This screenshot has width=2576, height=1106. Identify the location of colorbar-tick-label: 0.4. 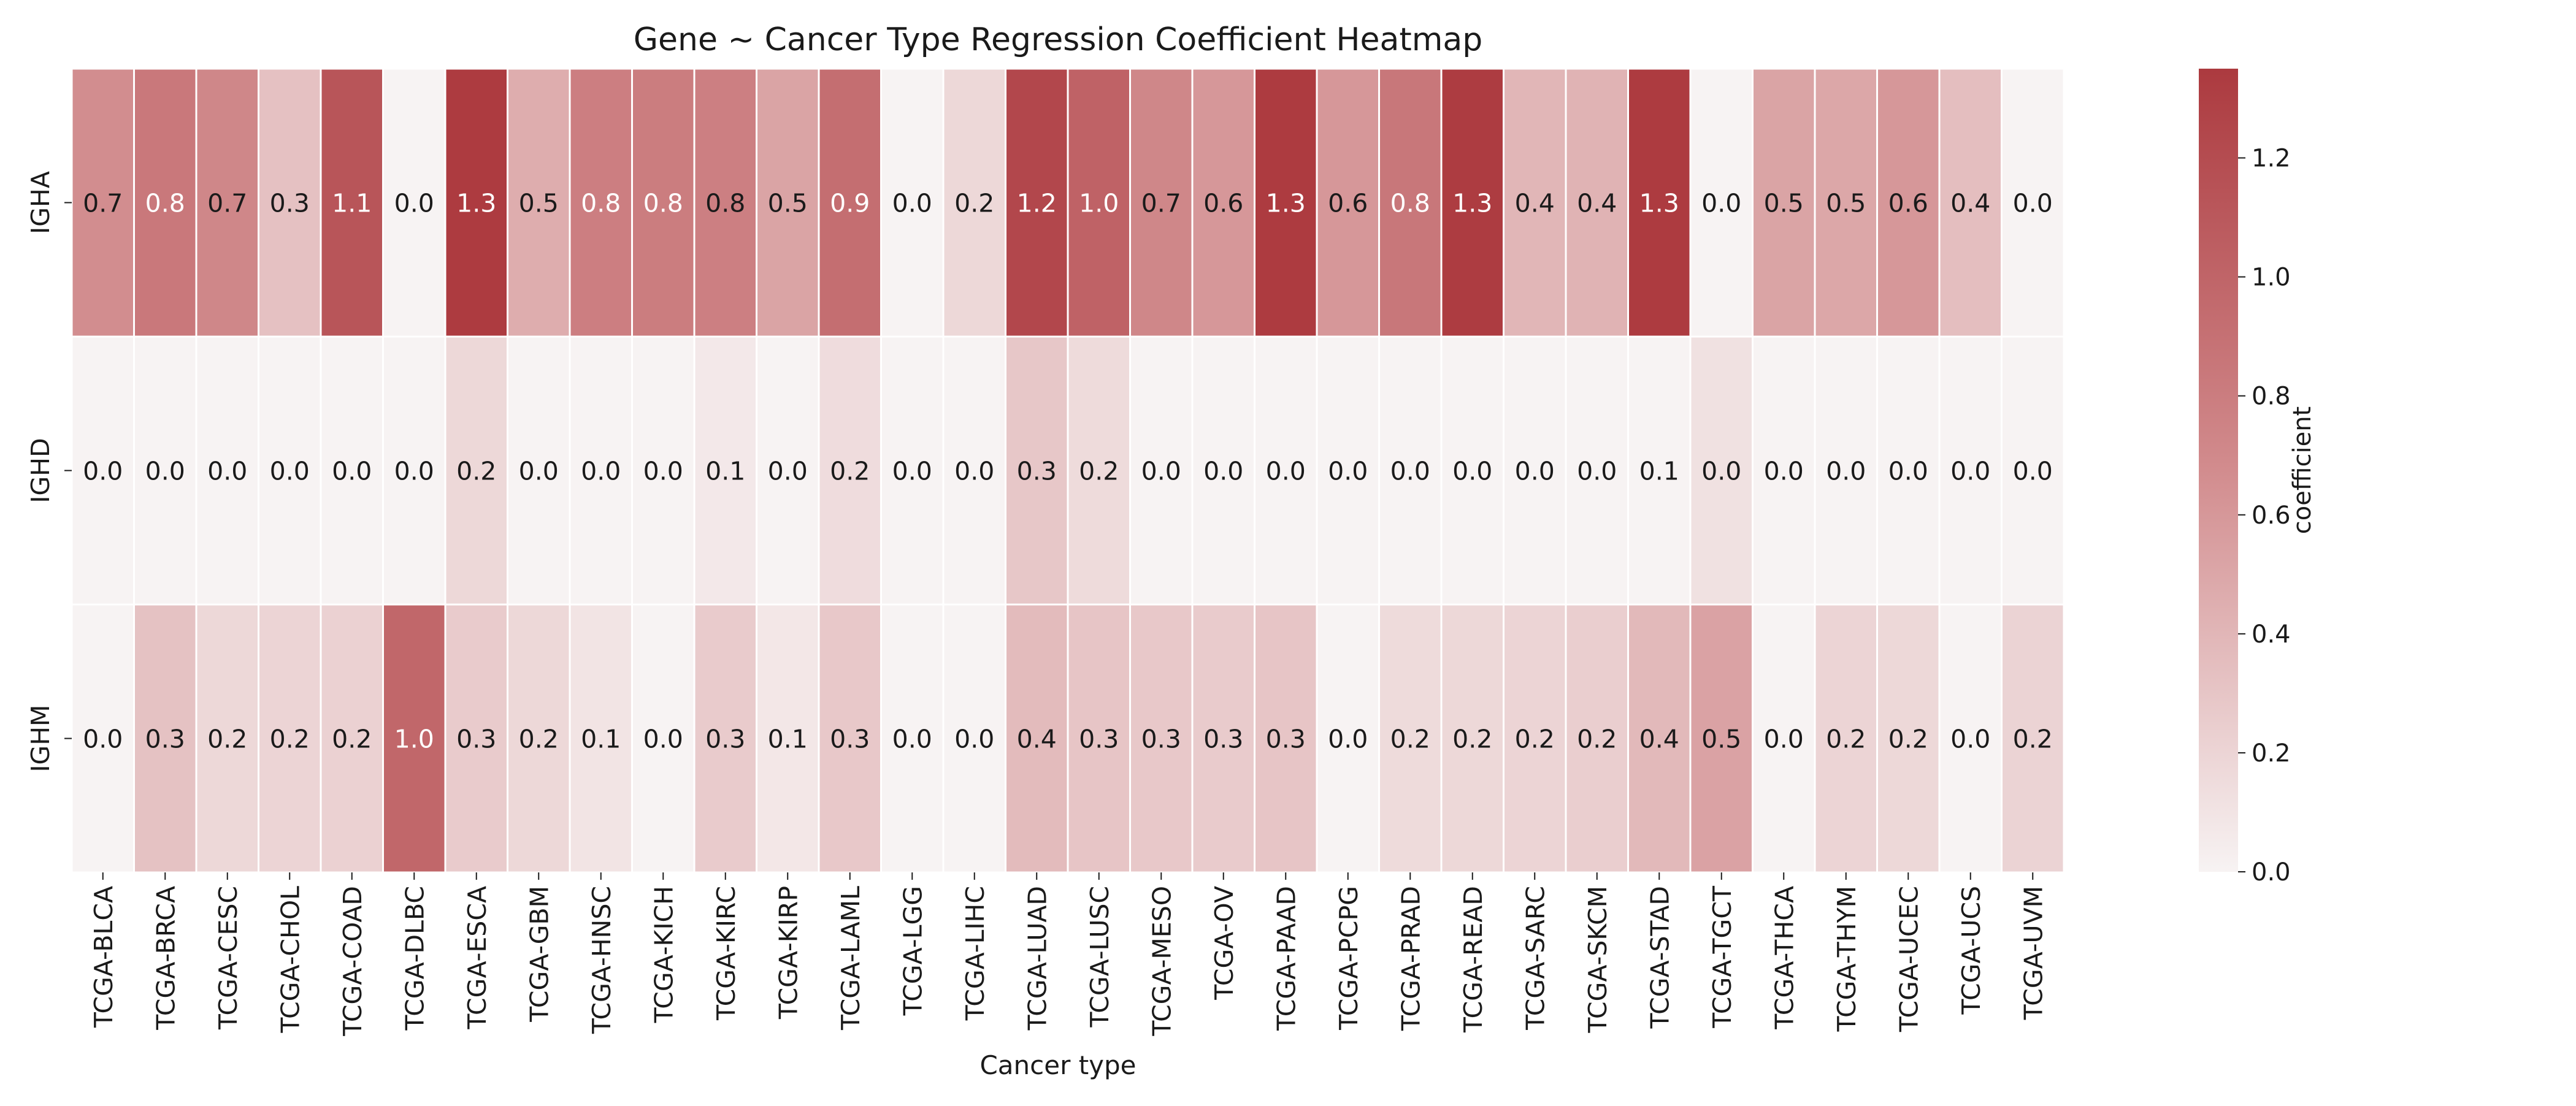
(2271, 634).